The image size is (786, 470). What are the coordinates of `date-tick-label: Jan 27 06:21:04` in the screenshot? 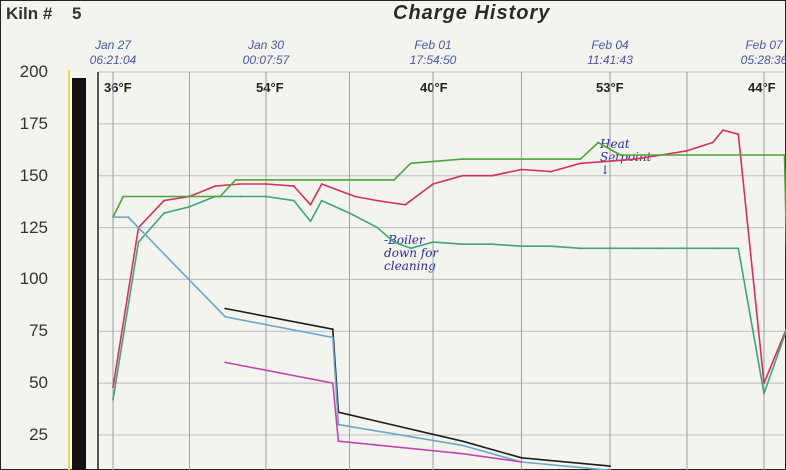 It's located at (113, 52).